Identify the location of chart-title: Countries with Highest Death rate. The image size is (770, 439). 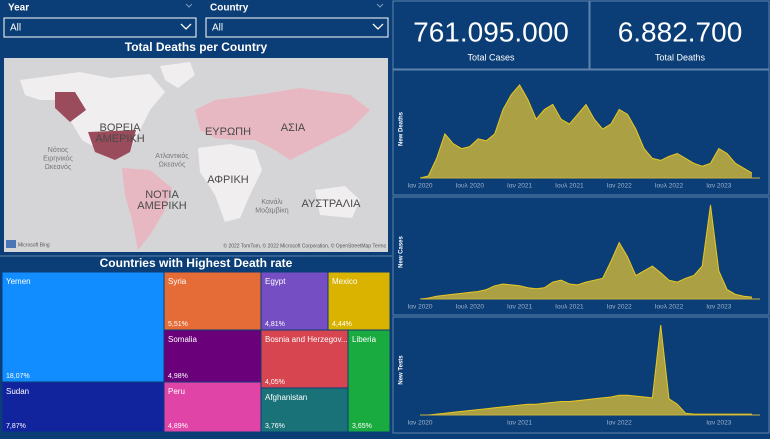
(196, 263).